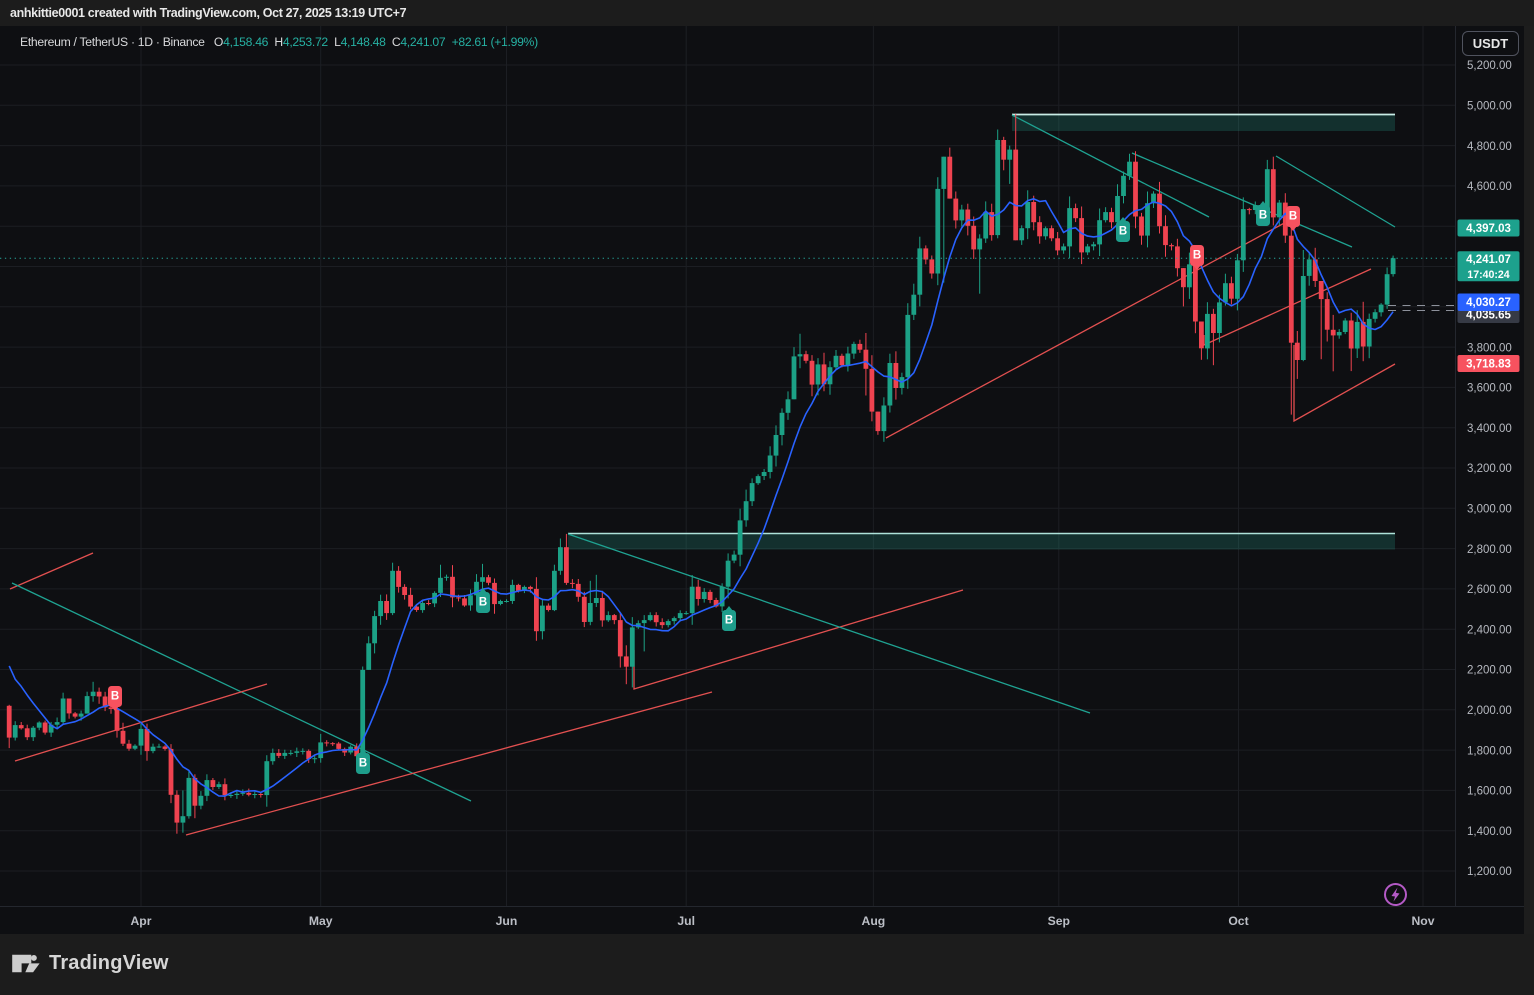  Describe the element at coordinates (1238, 921) in the screenshot. I see `svg-text: Oct` at that location.